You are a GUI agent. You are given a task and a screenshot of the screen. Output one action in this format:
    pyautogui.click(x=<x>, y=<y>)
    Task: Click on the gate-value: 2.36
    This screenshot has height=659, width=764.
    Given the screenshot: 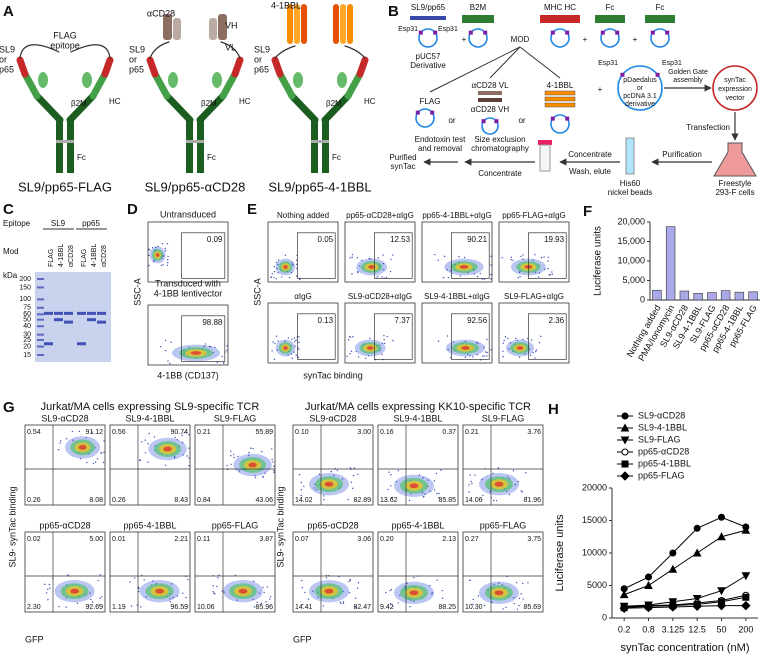 What is the action you would take?
    pyautogui.click(x=557, y=320)
    